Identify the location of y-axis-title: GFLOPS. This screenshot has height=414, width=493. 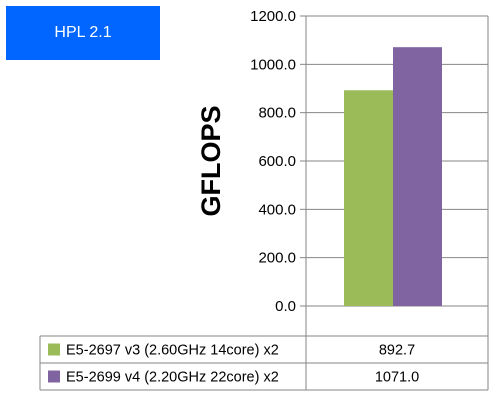
(211, 160).